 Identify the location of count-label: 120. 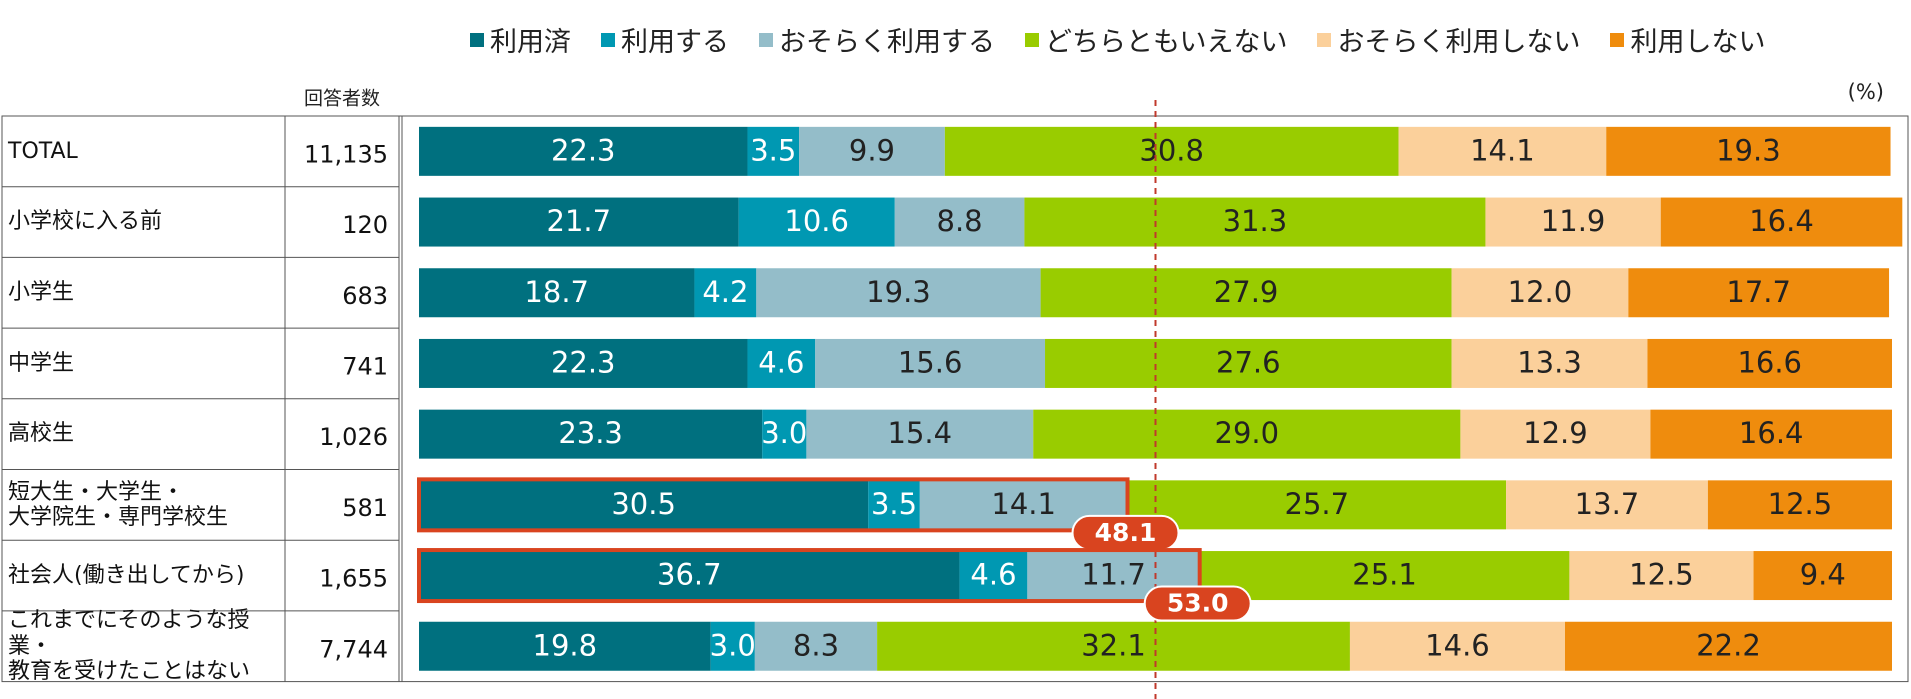
(365, 225).